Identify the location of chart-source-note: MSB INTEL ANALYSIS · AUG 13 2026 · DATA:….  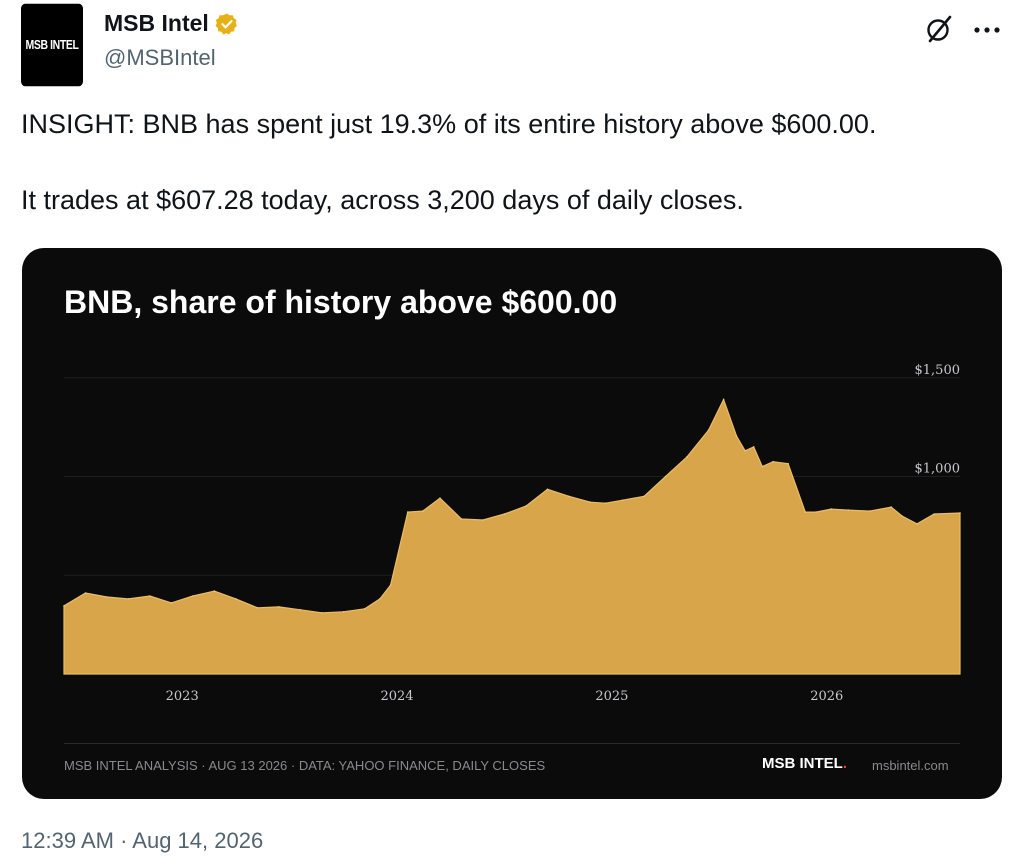
(305, 765).